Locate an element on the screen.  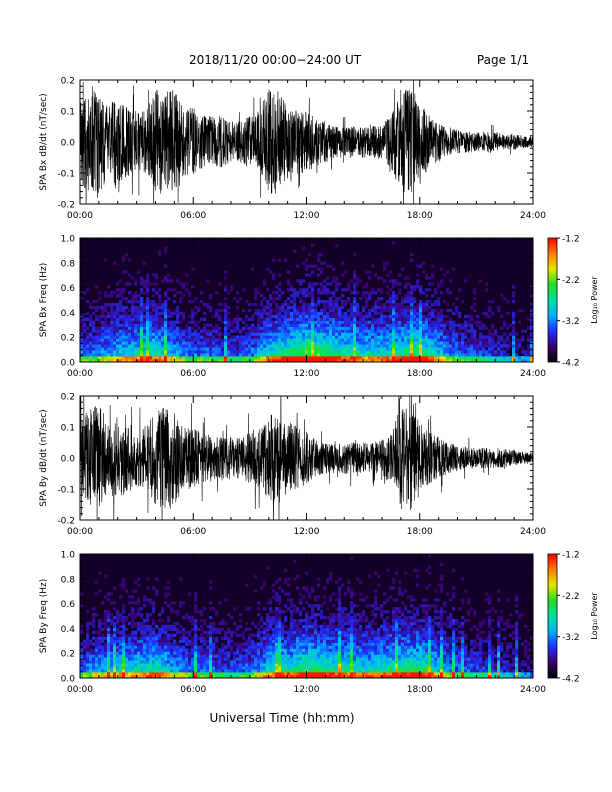
colorbar-tick-label-1-2: -3.2 is located at coordinates (571, 322).